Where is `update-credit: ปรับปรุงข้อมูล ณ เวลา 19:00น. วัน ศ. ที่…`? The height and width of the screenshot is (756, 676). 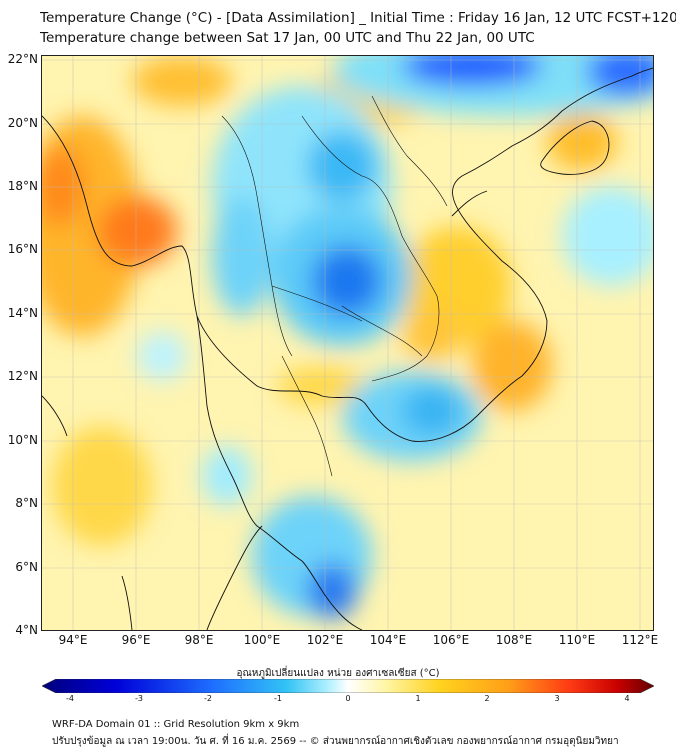 update-credit: ปรับปรุงข้อมูล ณ เวลา 19:00น. วัน ศ. ที่… is located at coordinates (335, 741).